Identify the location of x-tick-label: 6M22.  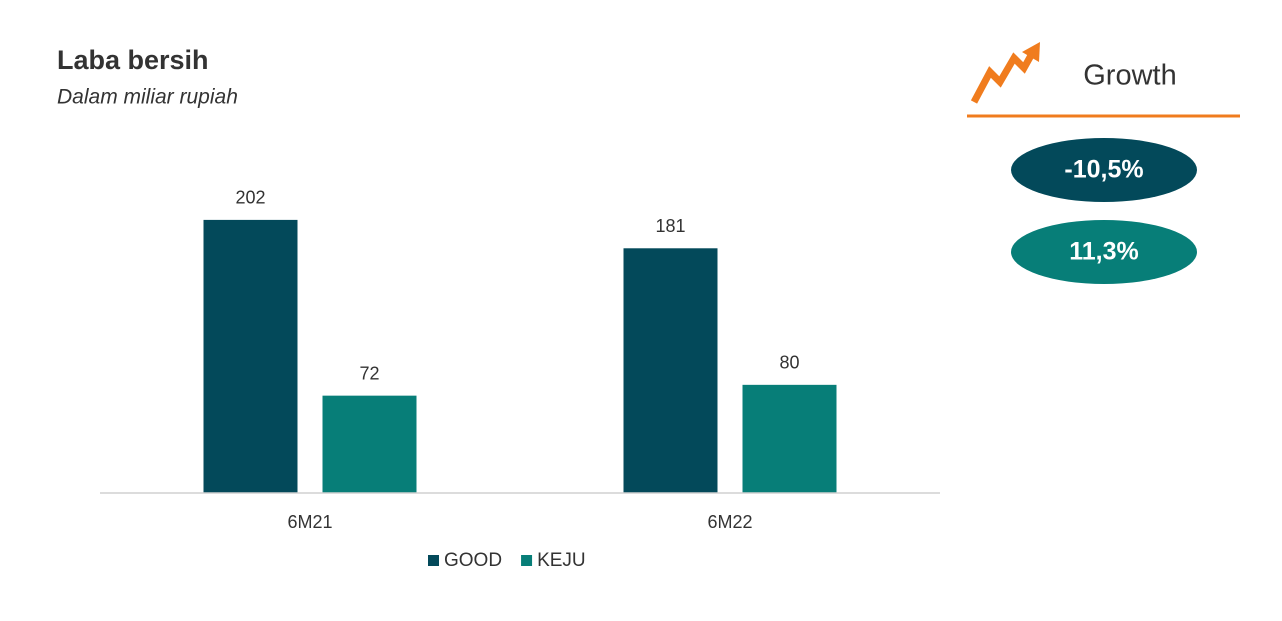
(729, 522).